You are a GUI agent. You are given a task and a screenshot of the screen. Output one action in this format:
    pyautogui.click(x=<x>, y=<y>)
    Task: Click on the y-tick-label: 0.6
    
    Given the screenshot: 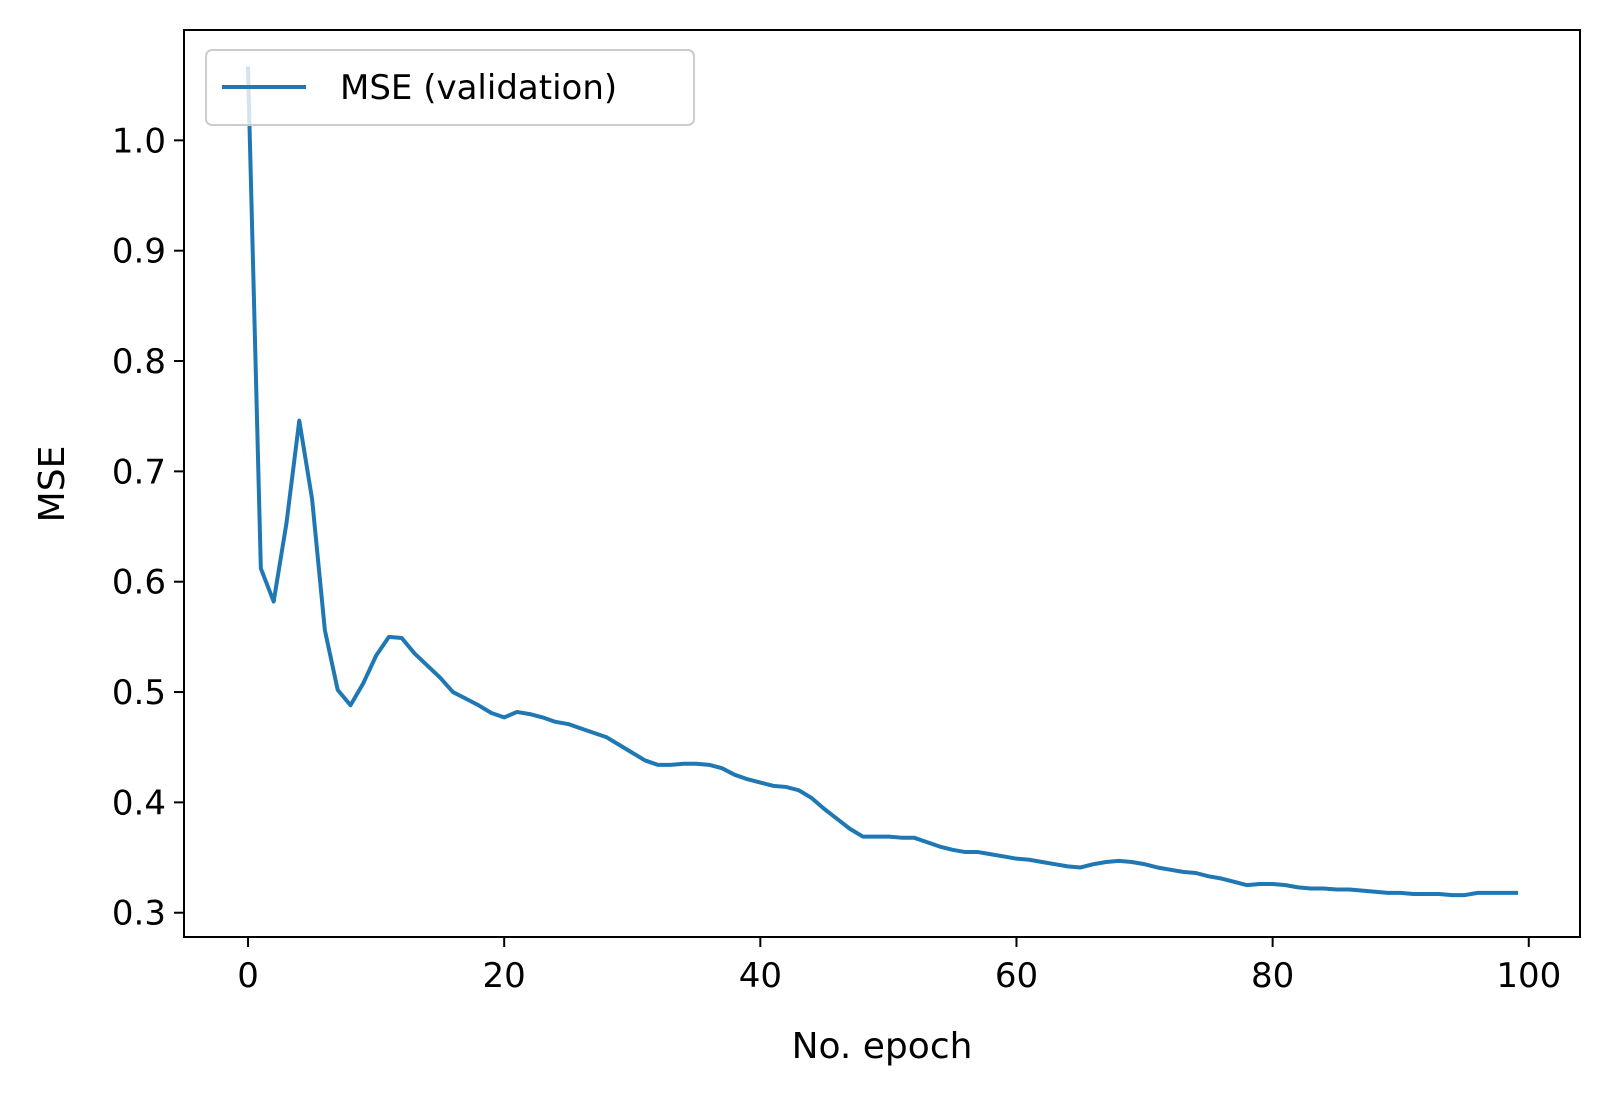 What is the action you would take?
    pyautogui.click(x=139, y=583)
    